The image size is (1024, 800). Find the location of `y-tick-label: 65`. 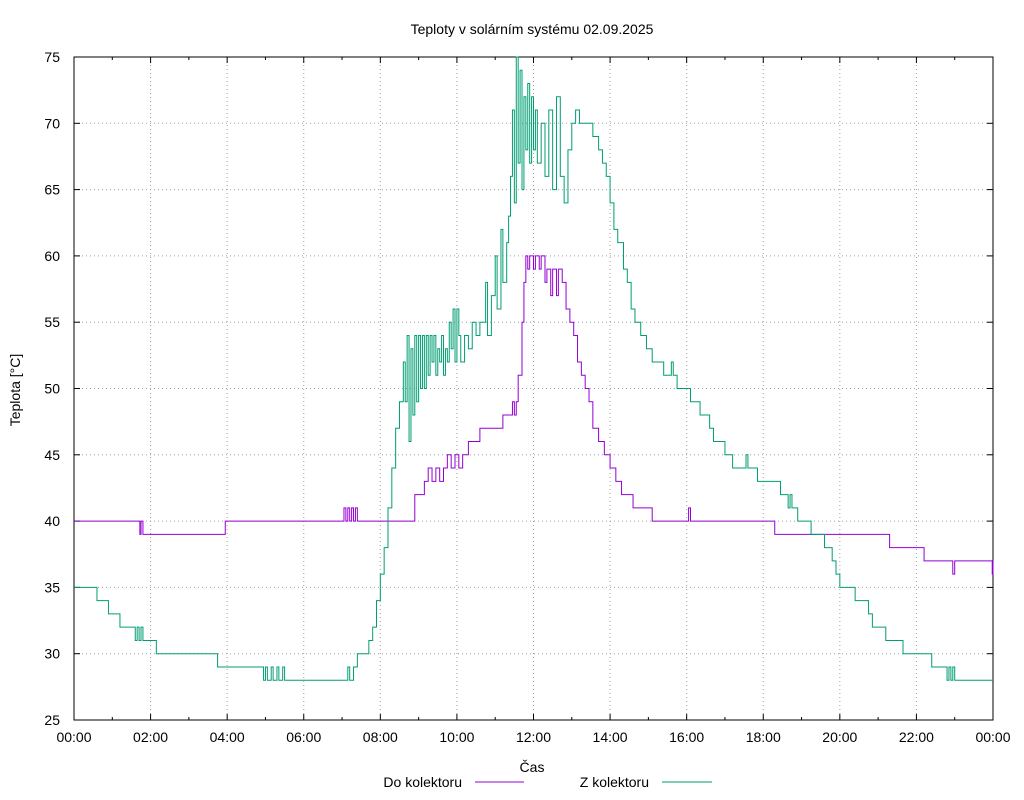

y-tick-label: 65 is located at coordinates (52, 190).